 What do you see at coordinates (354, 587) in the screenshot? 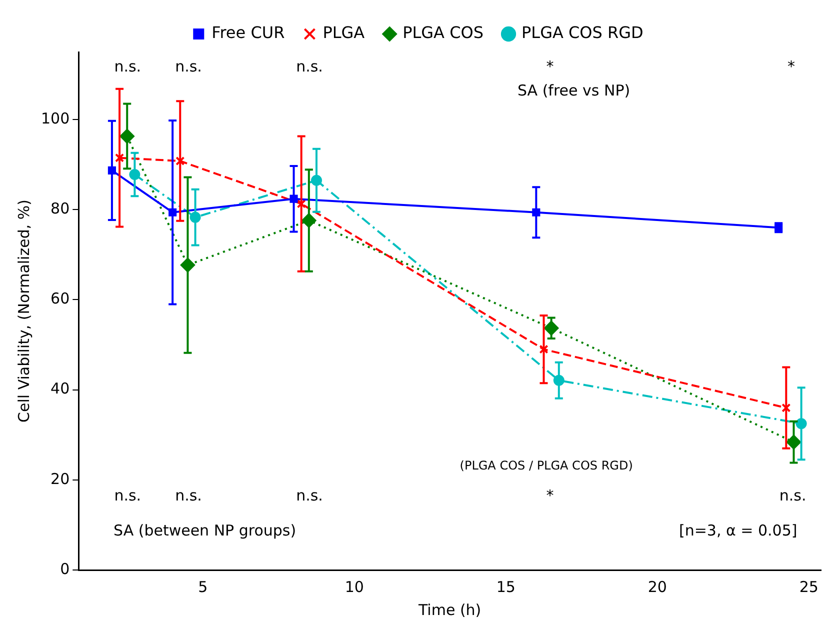
I see `x-tick-label: 10` at bounding box center [354, 587].